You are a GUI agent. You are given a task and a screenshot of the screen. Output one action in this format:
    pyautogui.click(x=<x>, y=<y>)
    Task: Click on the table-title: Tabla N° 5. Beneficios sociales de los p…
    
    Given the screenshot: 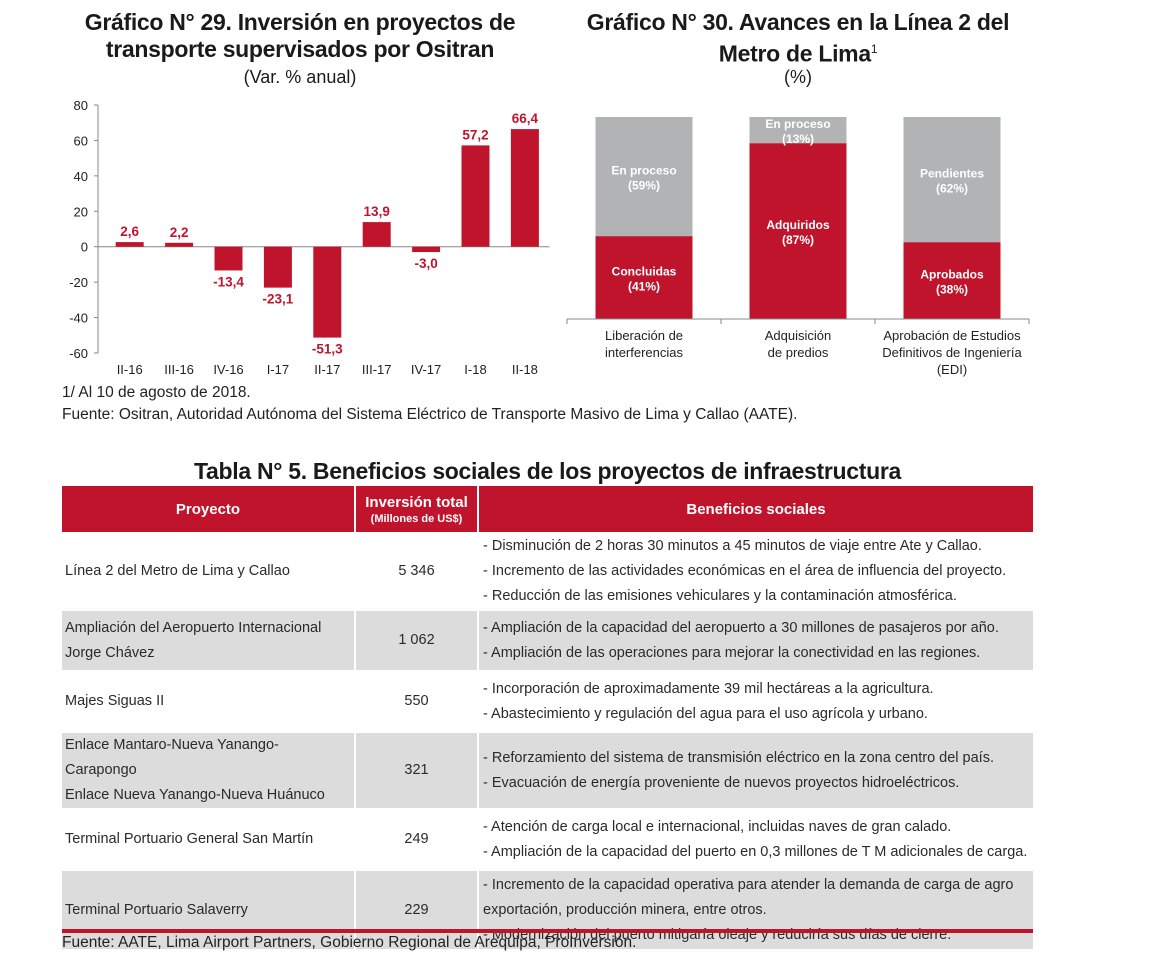 What is the action you would take?
    pyautogui.click(x=547, y=471)
    